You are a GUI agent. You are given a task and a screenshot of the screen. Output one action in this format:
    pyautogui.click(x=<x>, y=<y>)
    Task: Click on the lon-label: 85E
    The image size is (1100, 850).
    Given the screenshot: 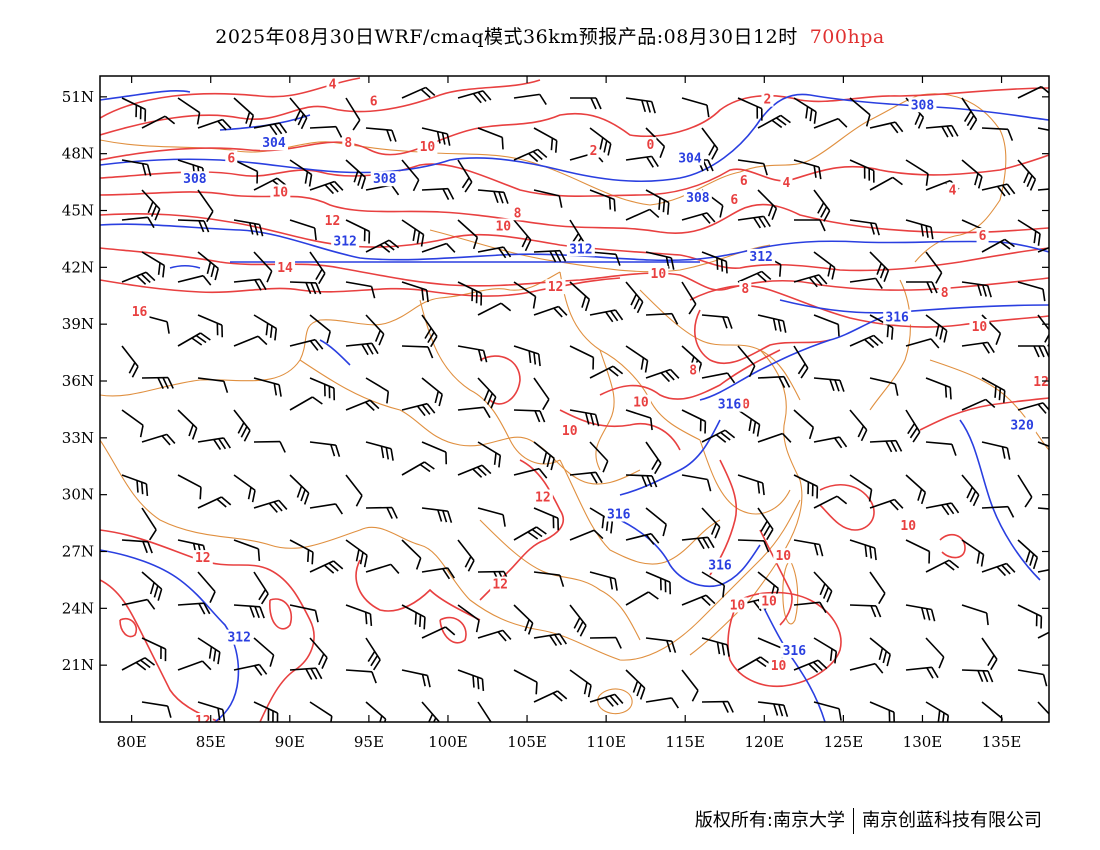 What is the action you would take?
    pyautogui.click(x=211, y=742)
    